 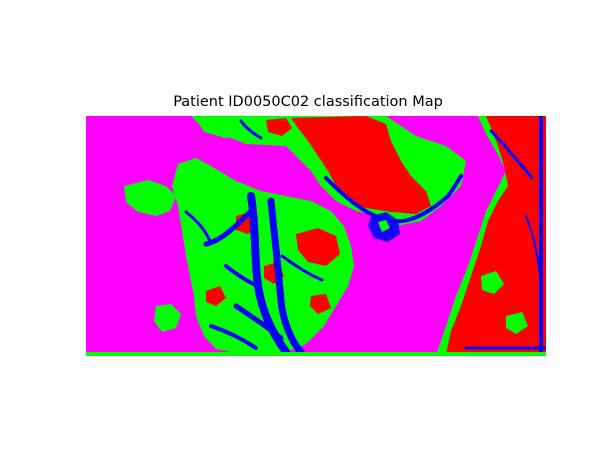 What do you see at coordinates (150, 198) in the screenshot?
I see `left-green-lobe` at bounding box center [150, 198].